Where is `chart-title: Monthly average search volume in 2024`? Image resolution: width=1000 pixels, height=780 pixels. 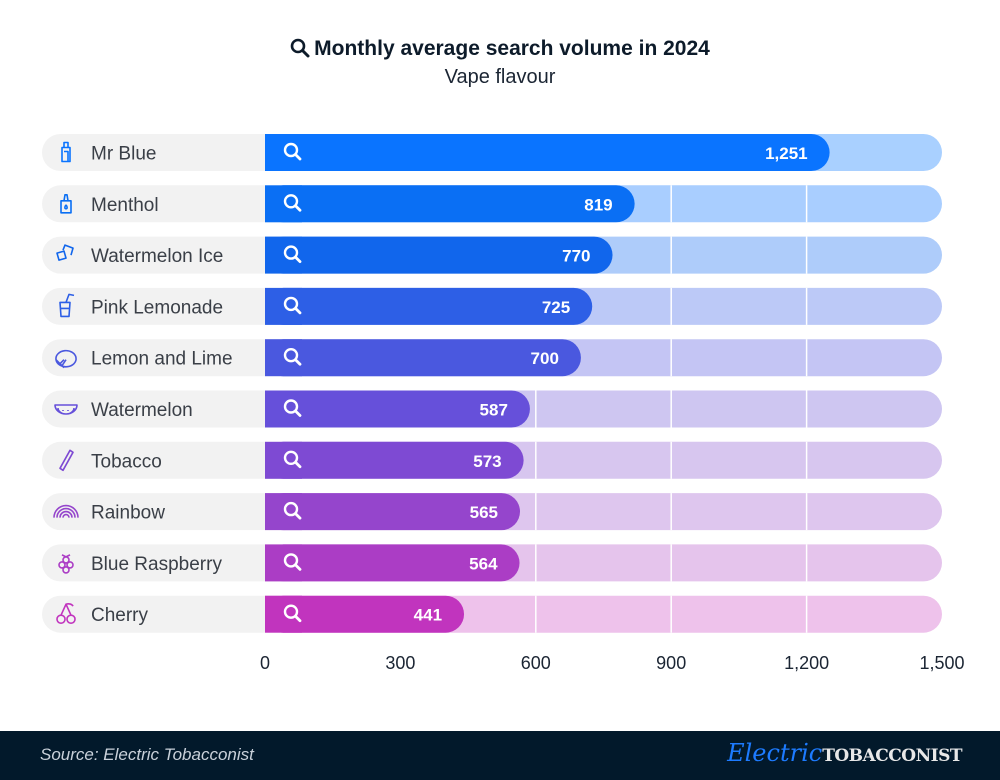
chart-title: Monthly average search volume in 2024 is located at coordinates (500, 49).